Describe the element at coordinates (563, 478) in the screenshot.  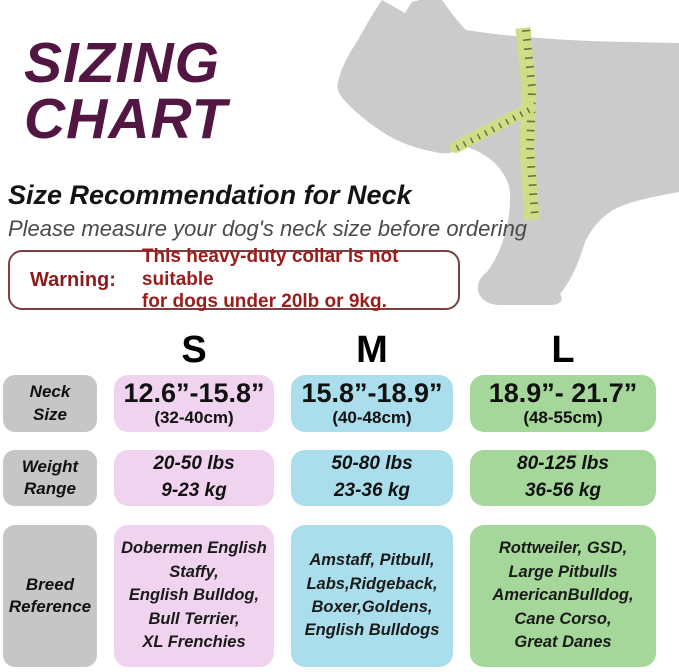
I see `weight-range-l-cell: 80-125 lbs 36-56 kg` at that location.